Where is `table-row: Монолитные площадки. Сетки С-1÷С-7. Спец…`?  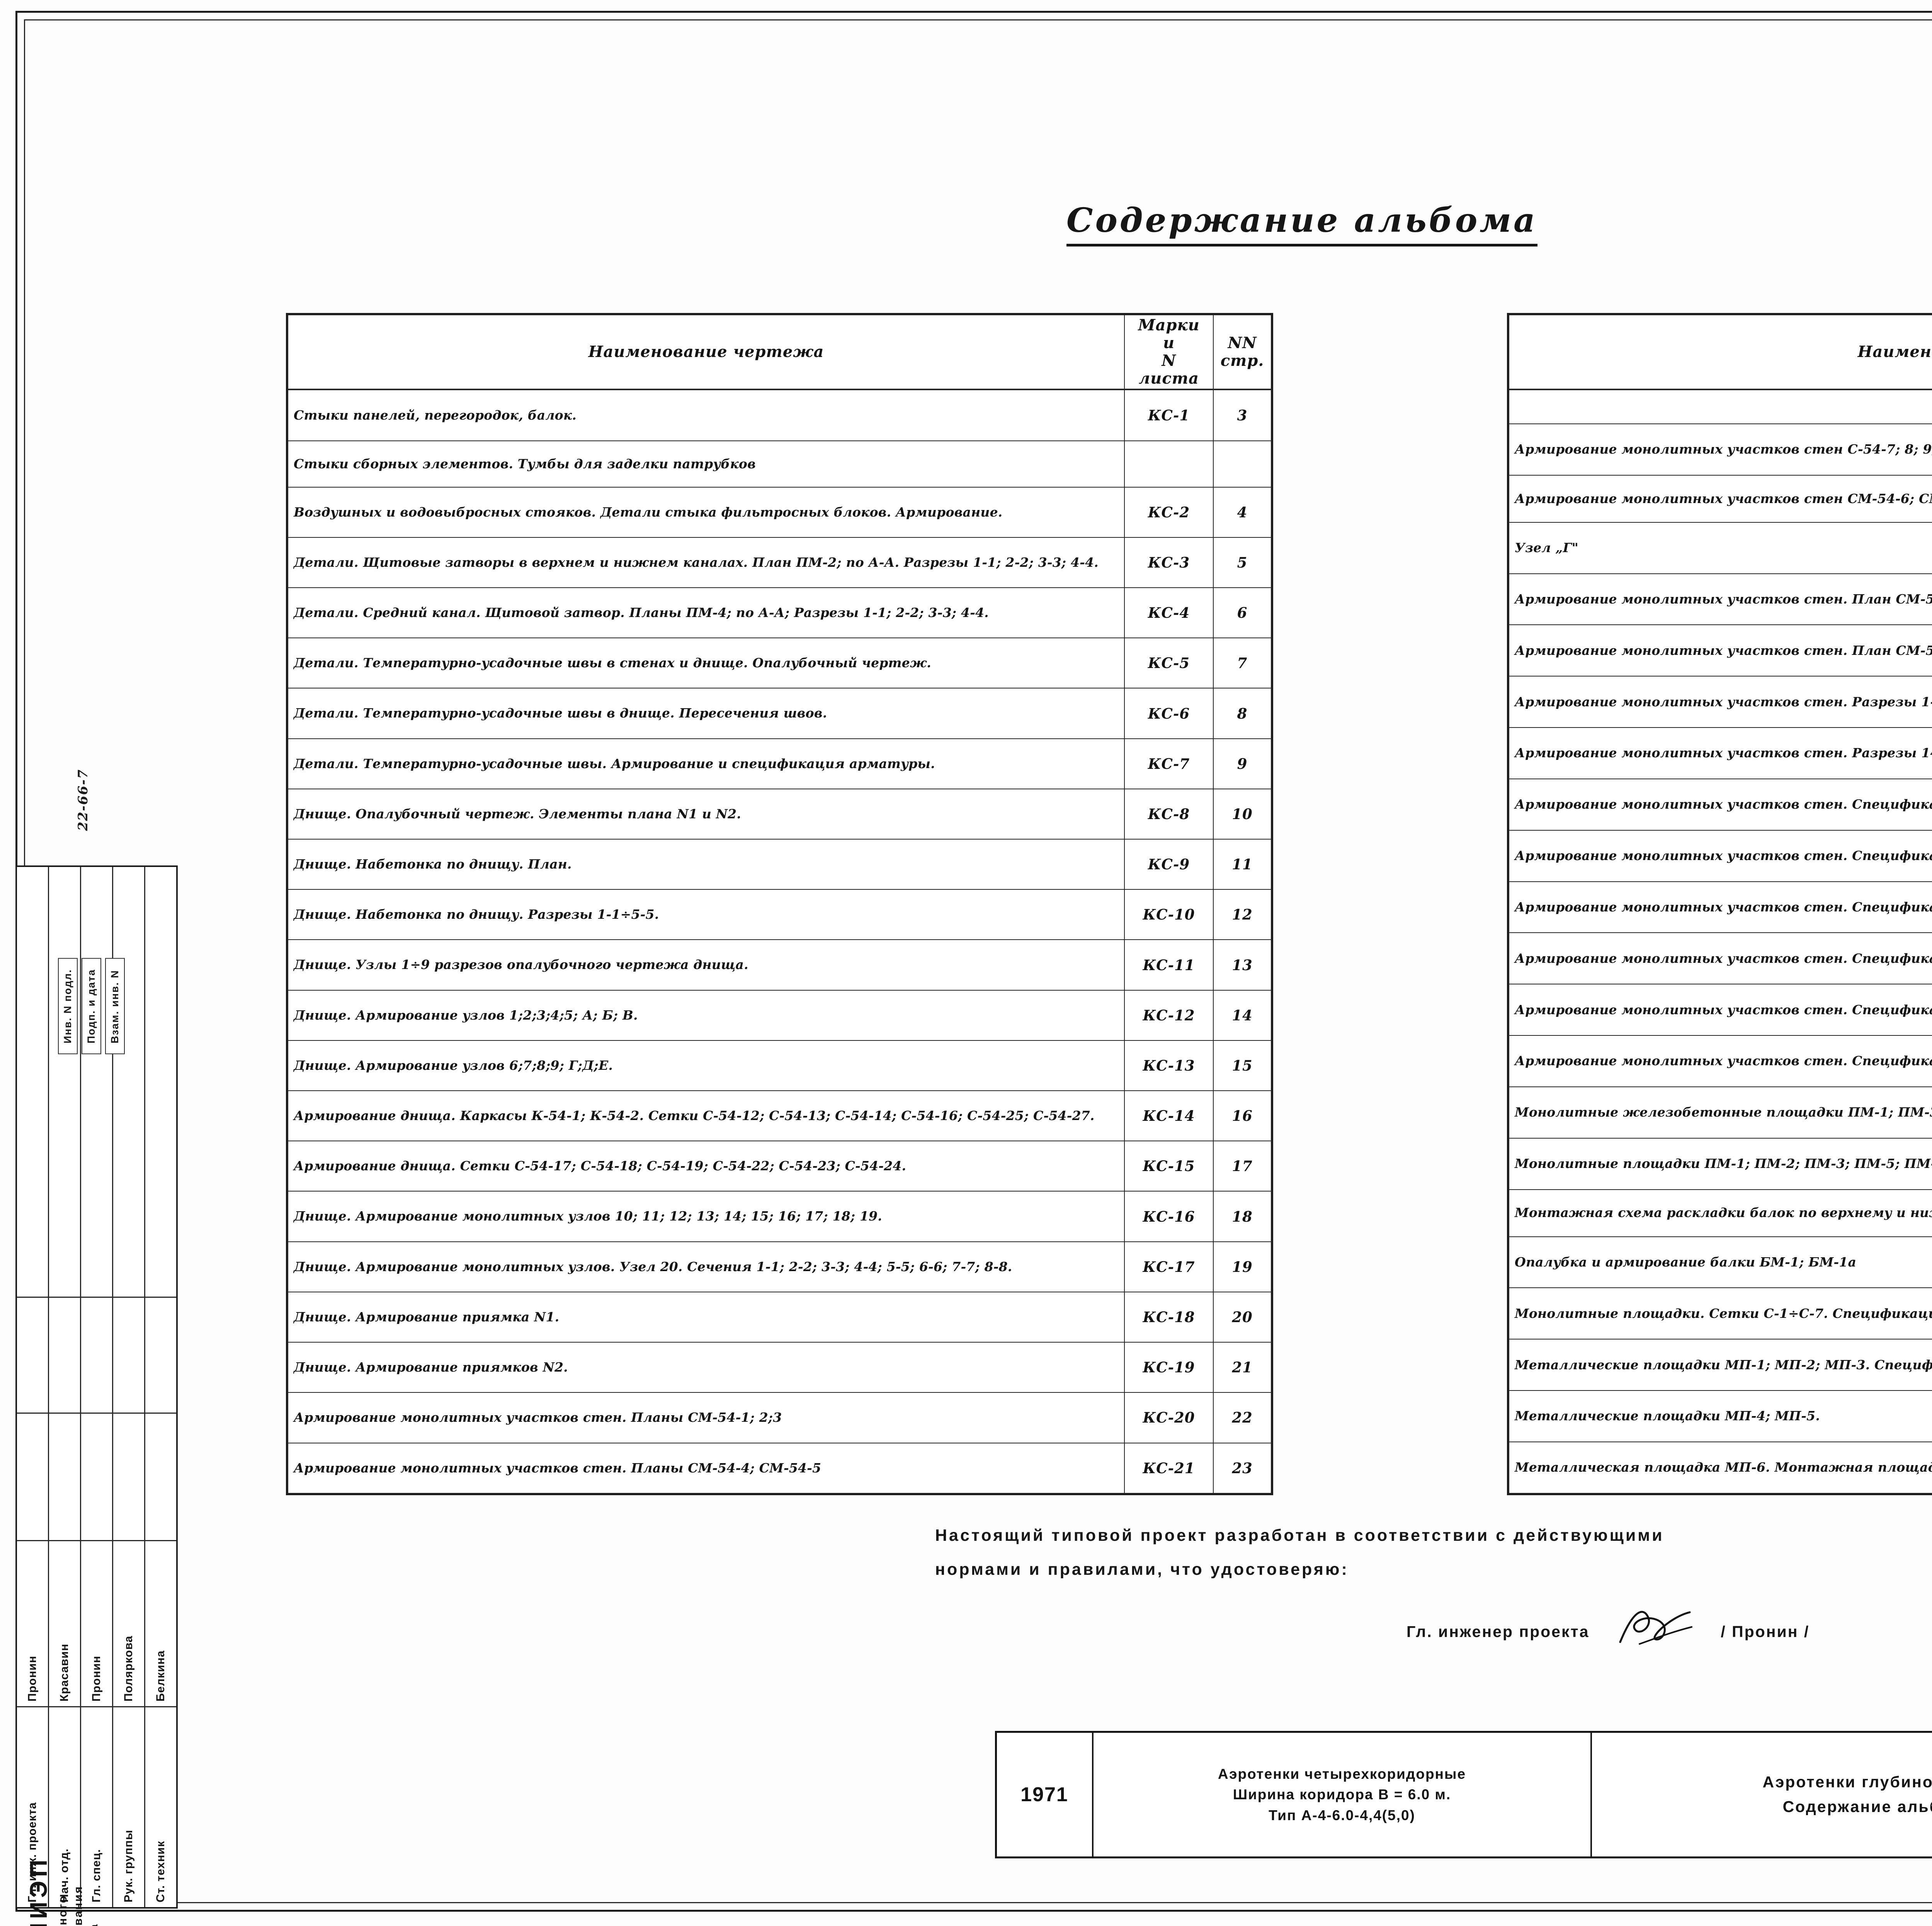 table-row: Монолитные площадки. Сетки С-1÷С-7. Спец… is located at coordinates (1721, 1313).